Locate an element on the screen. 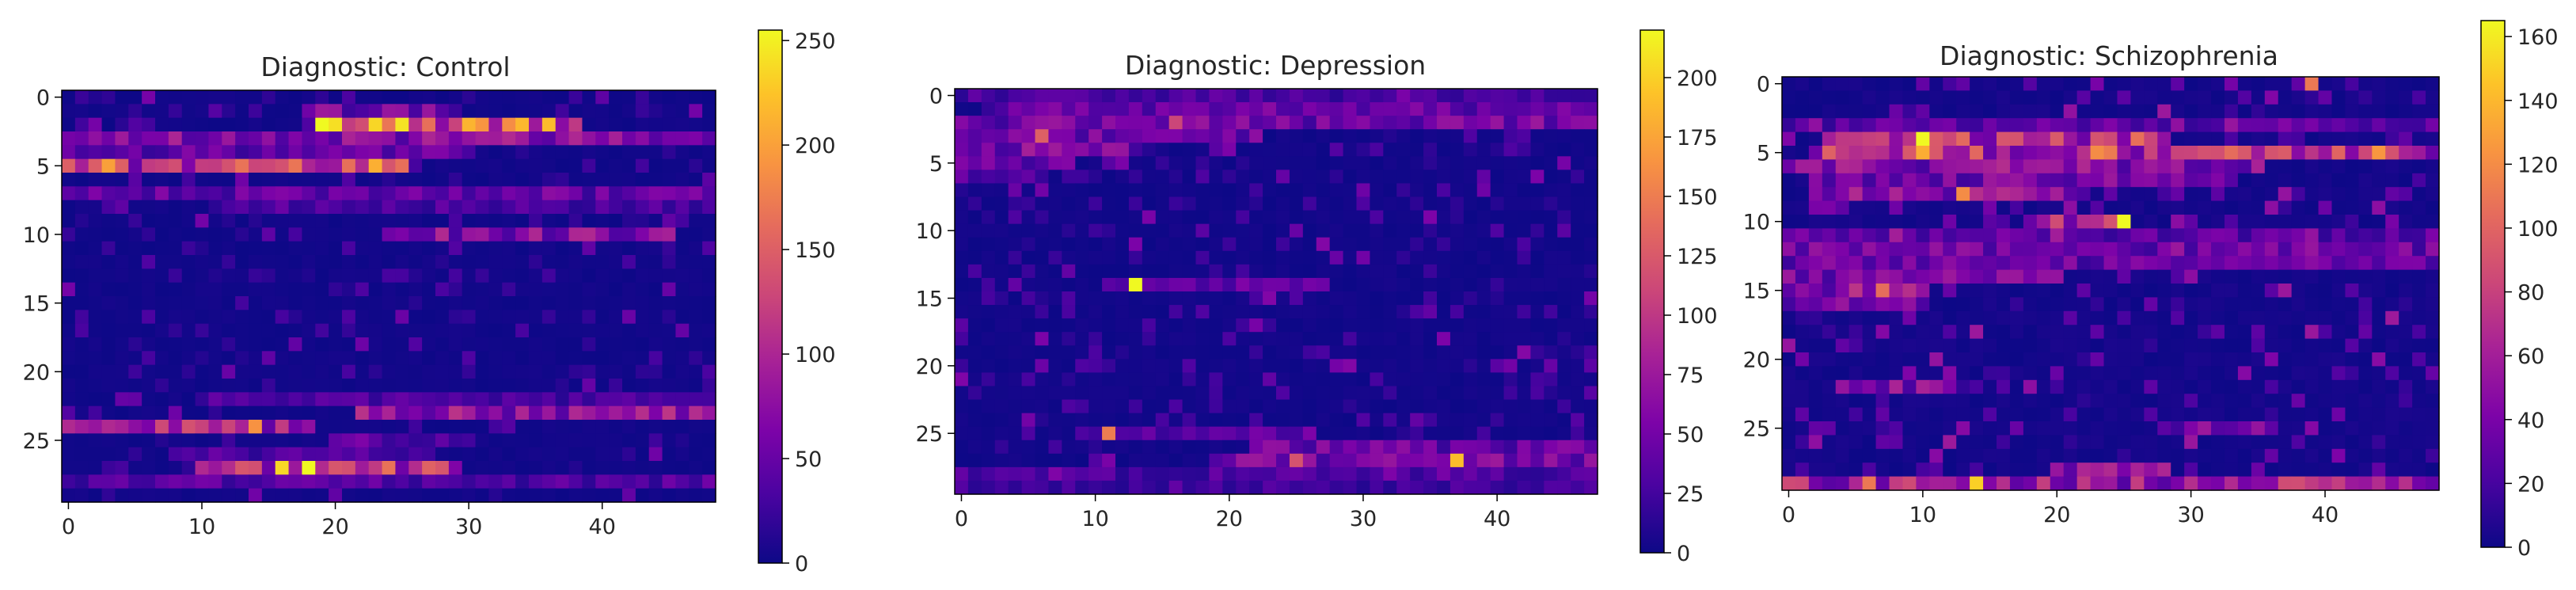 The width and height of the screenshot is (2576, 590). y-tick-label: 15 is located at coordinates (929, 299).